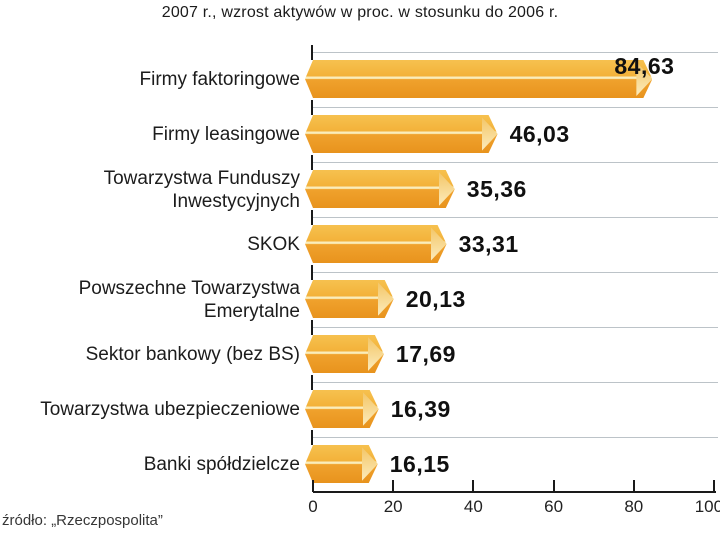  I want to click on category-label: Sektor bankowy (bez BS), so click(150, 354).